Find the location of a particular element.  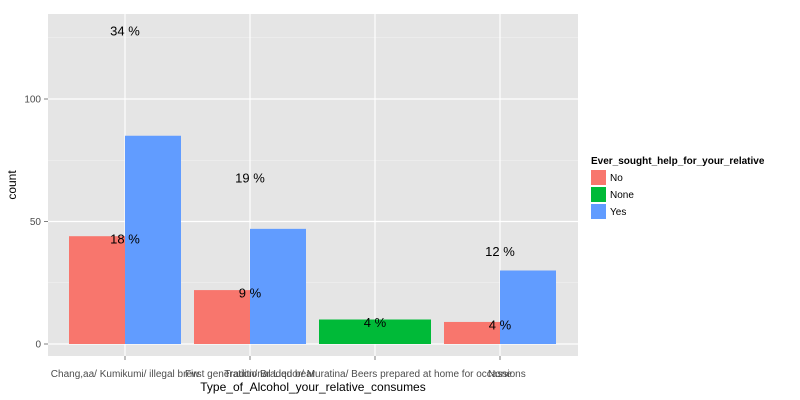

legend-label-yes: Yes is located at coordinates (618, 212).